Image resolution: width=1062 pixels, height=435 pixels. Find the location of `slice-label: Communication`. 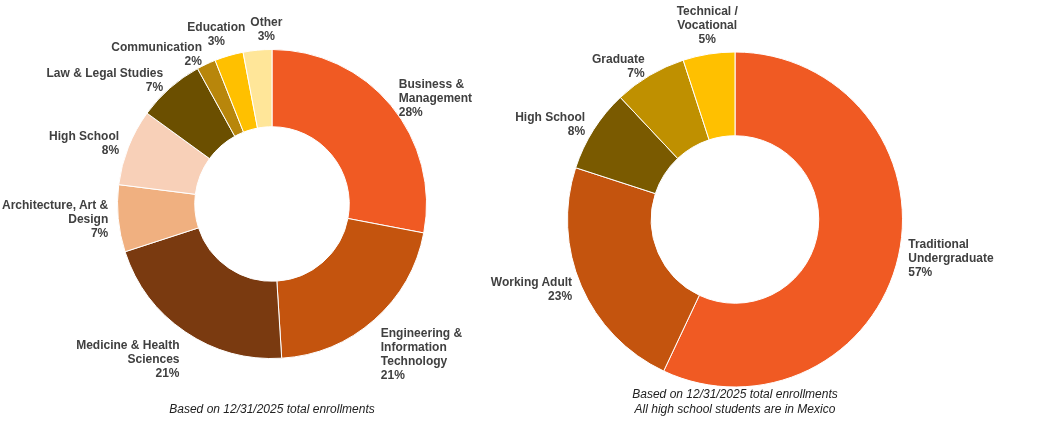

slice-label: Communication is located at coordinates (156, 47).